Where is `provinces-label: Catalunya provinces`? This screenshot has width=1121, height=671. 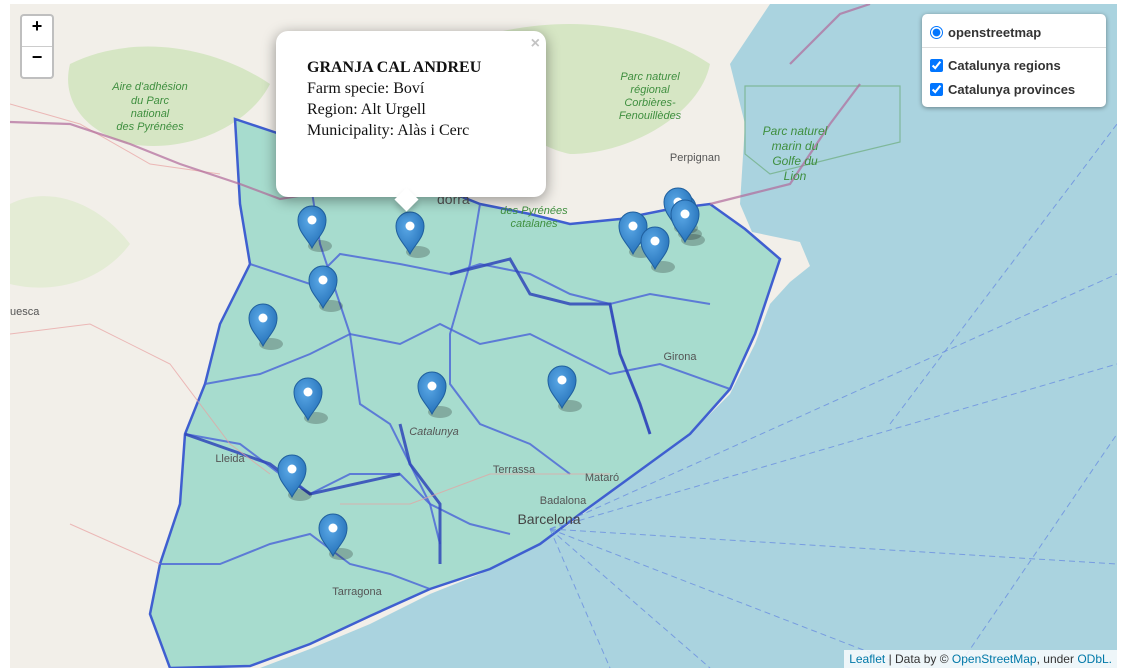 provinces-label: Catalunya provinces is located at coordinates (1012, 89).